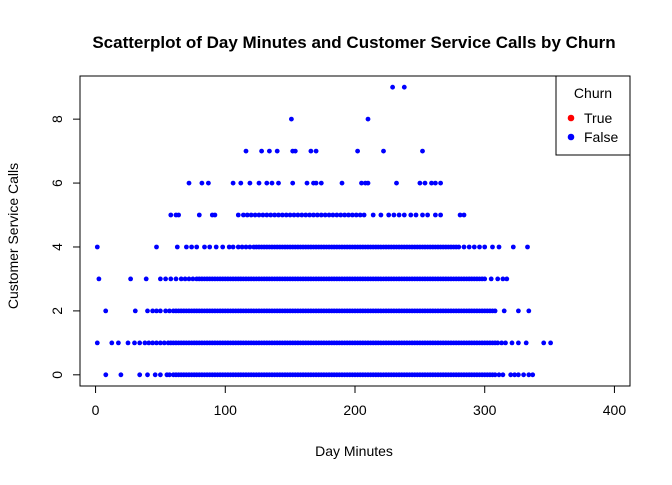 The height and width of the screenshot is (485, 672). Describe the element at coordinates (593, 93) in the screenshot. I see `legend-title: Churn` at that location.